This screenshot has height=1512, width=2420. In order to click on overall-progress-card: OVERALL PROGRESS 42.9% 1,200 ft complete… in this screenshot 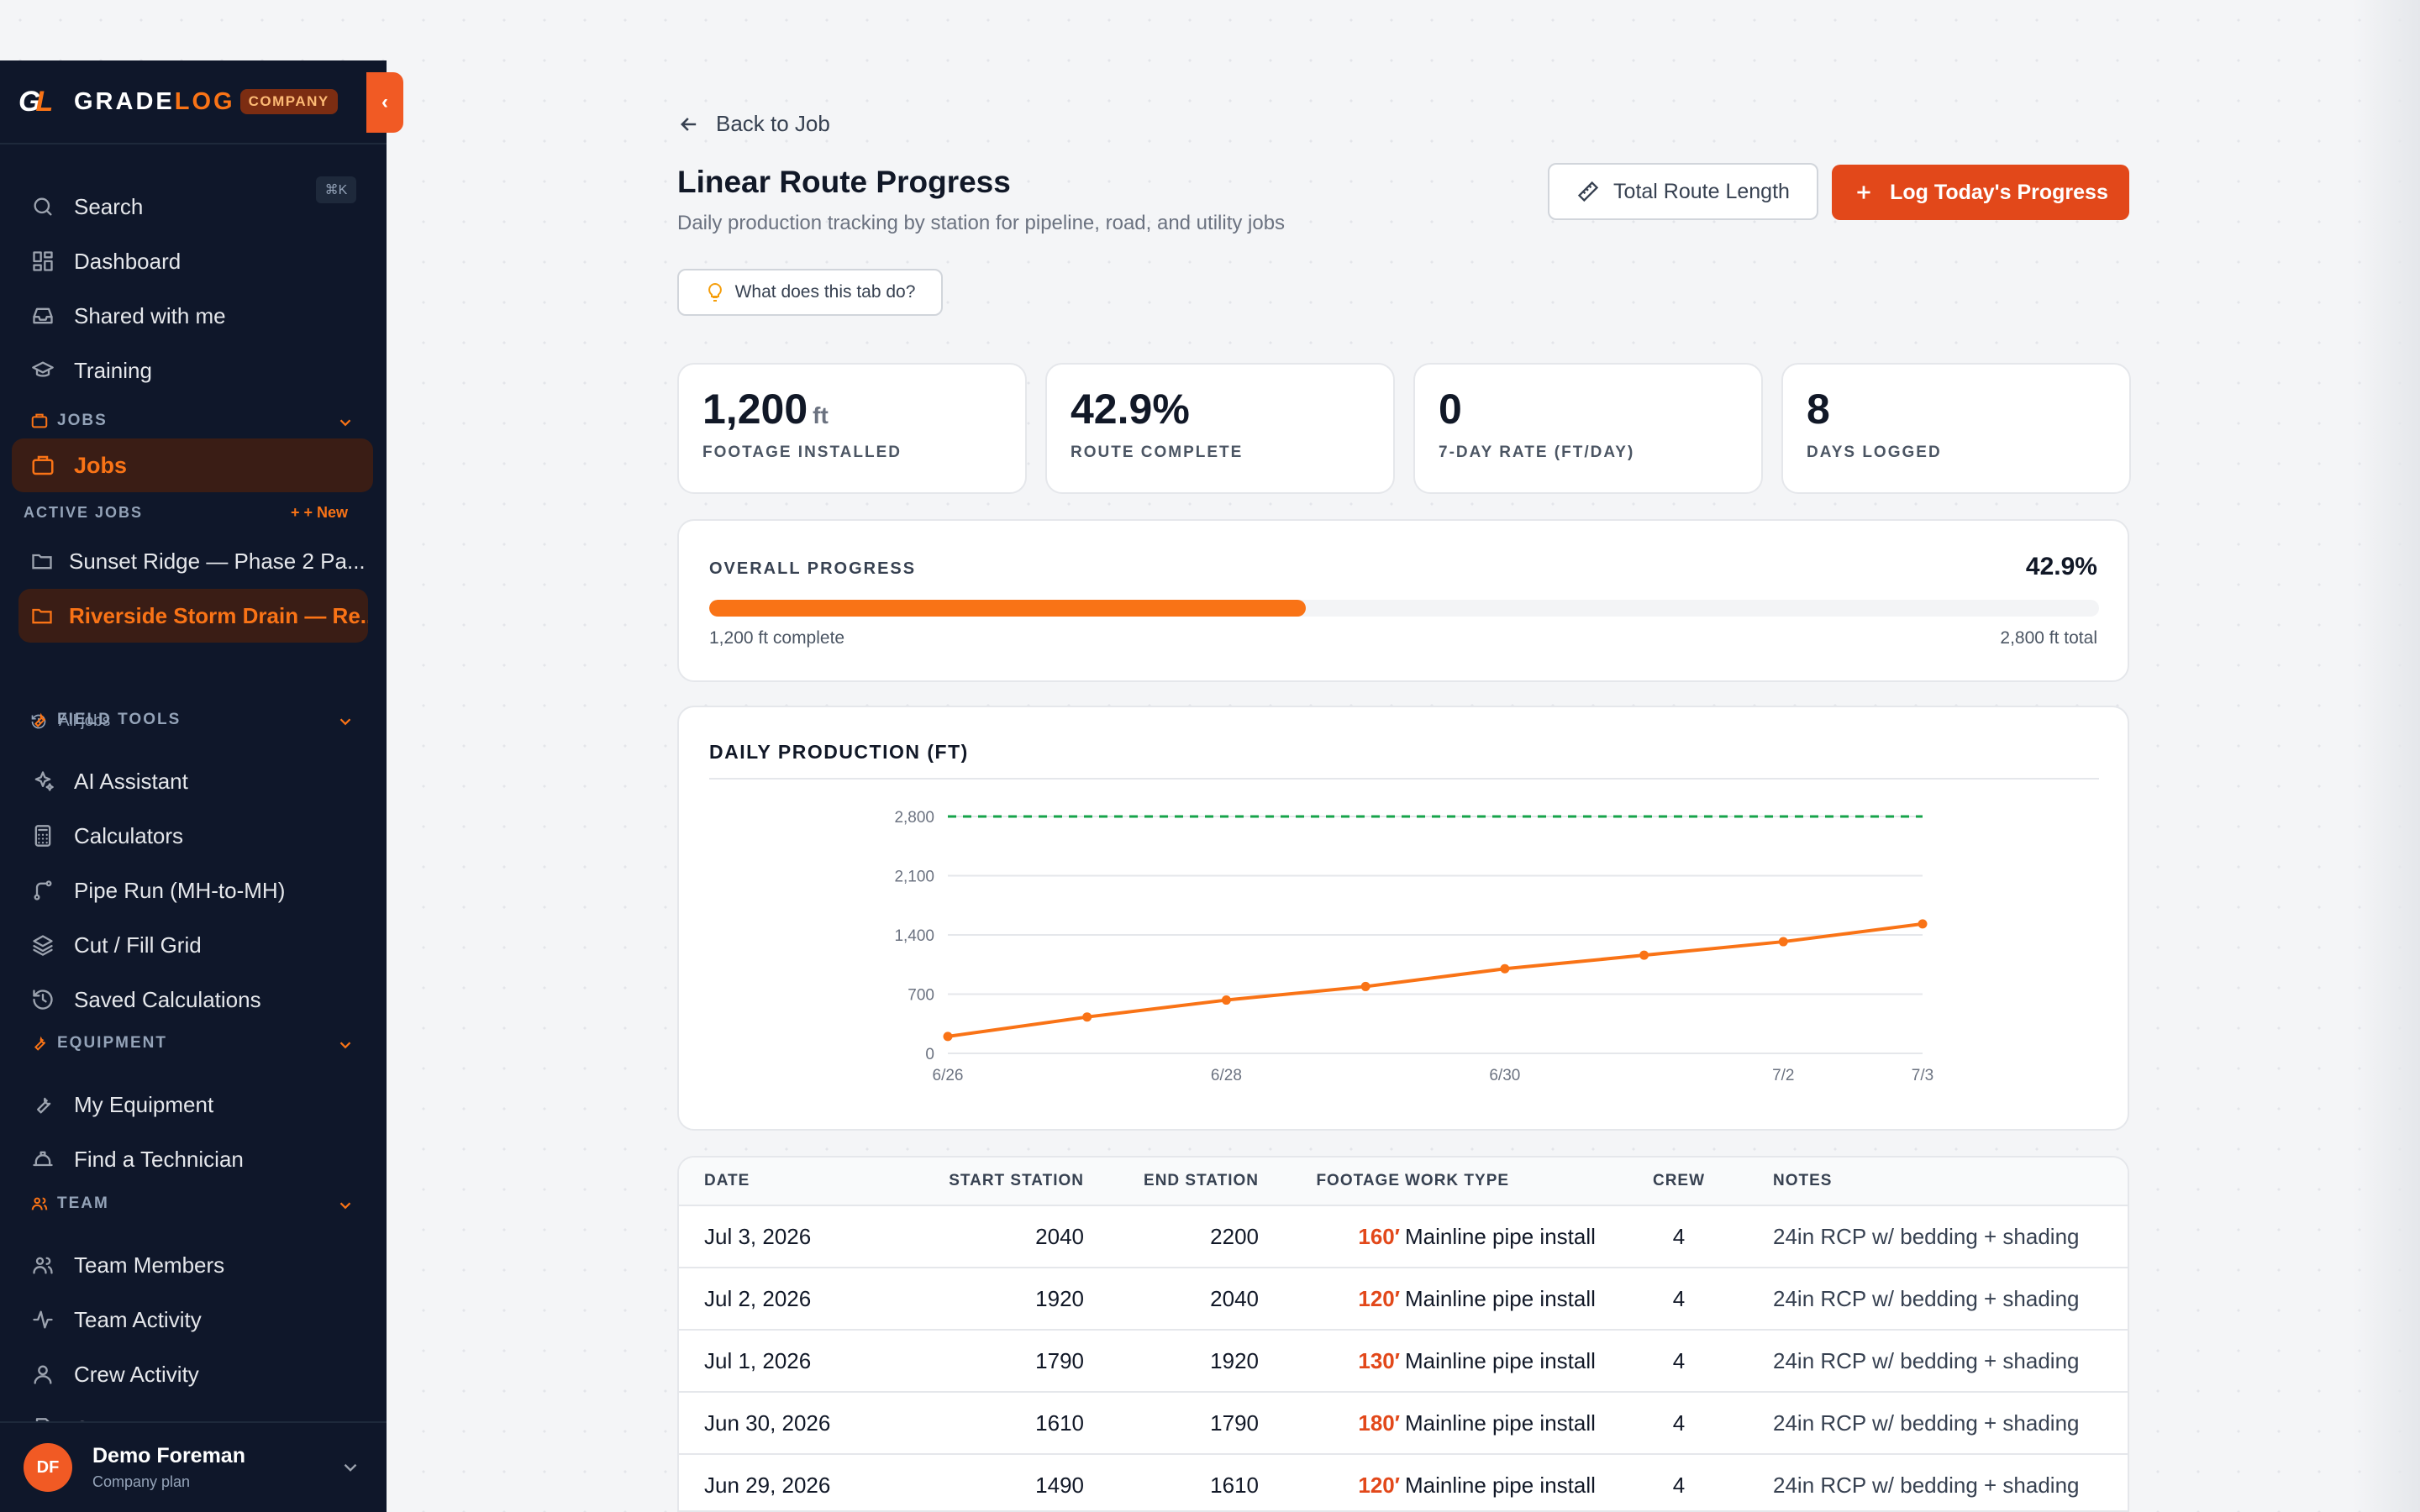, I will do `click(1403, 600)`.